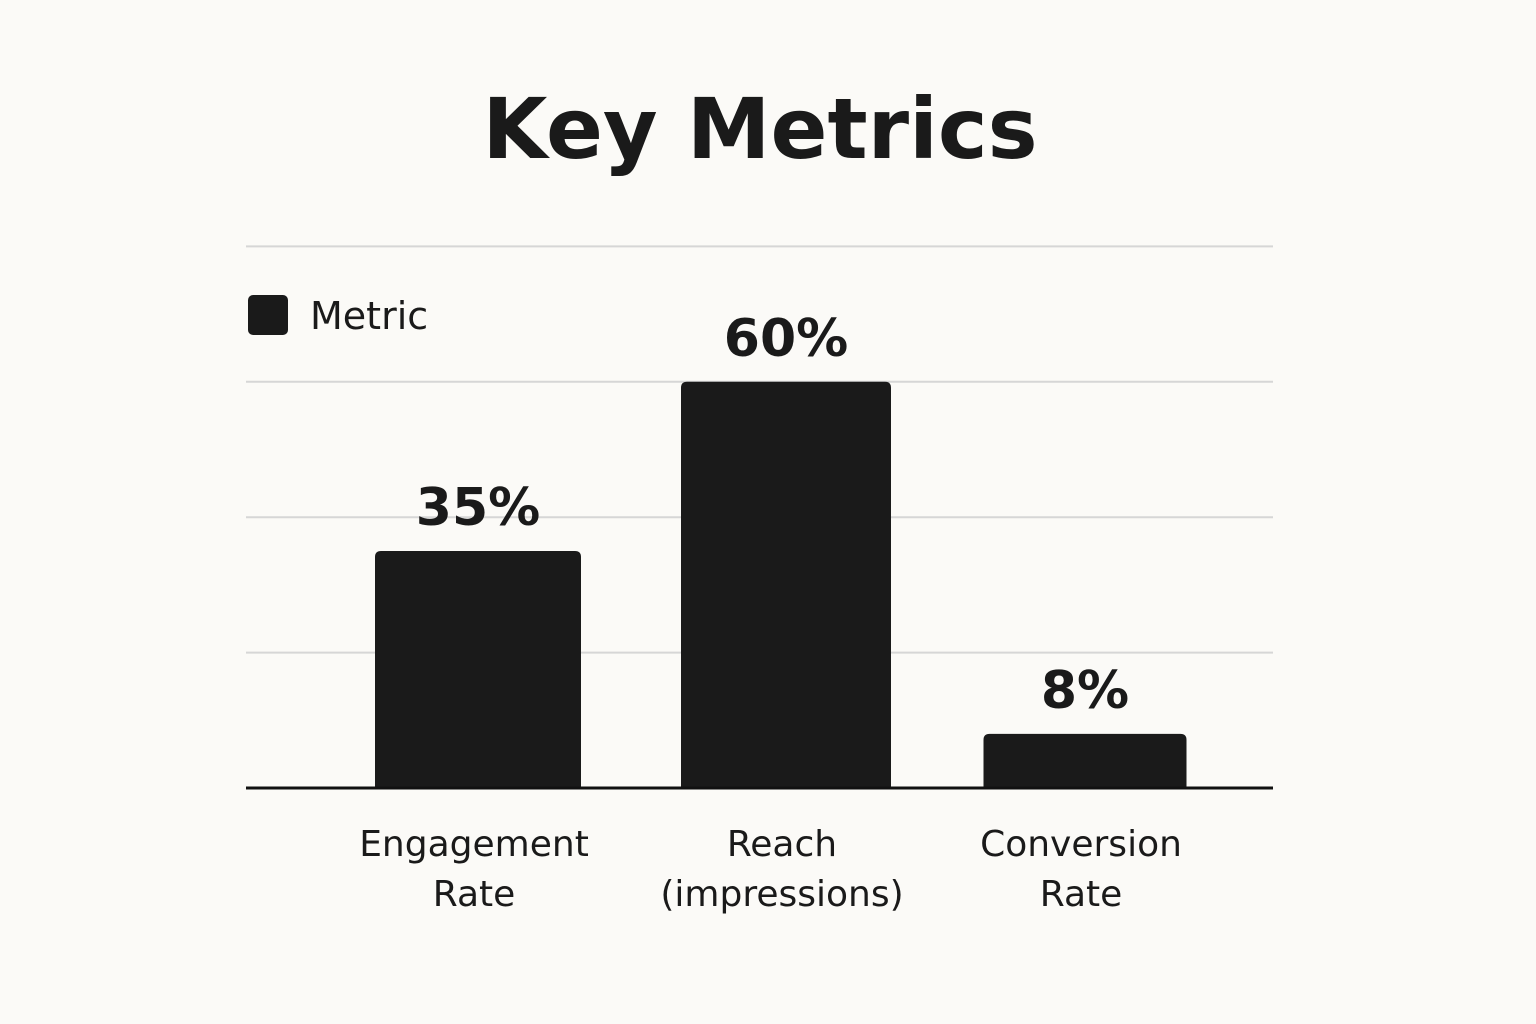 The width and height of the screenshot is (1536, 1024). Describe the element at coordinates (782, 844) in the screenshot. I see `tick-label: Reach` at that location.